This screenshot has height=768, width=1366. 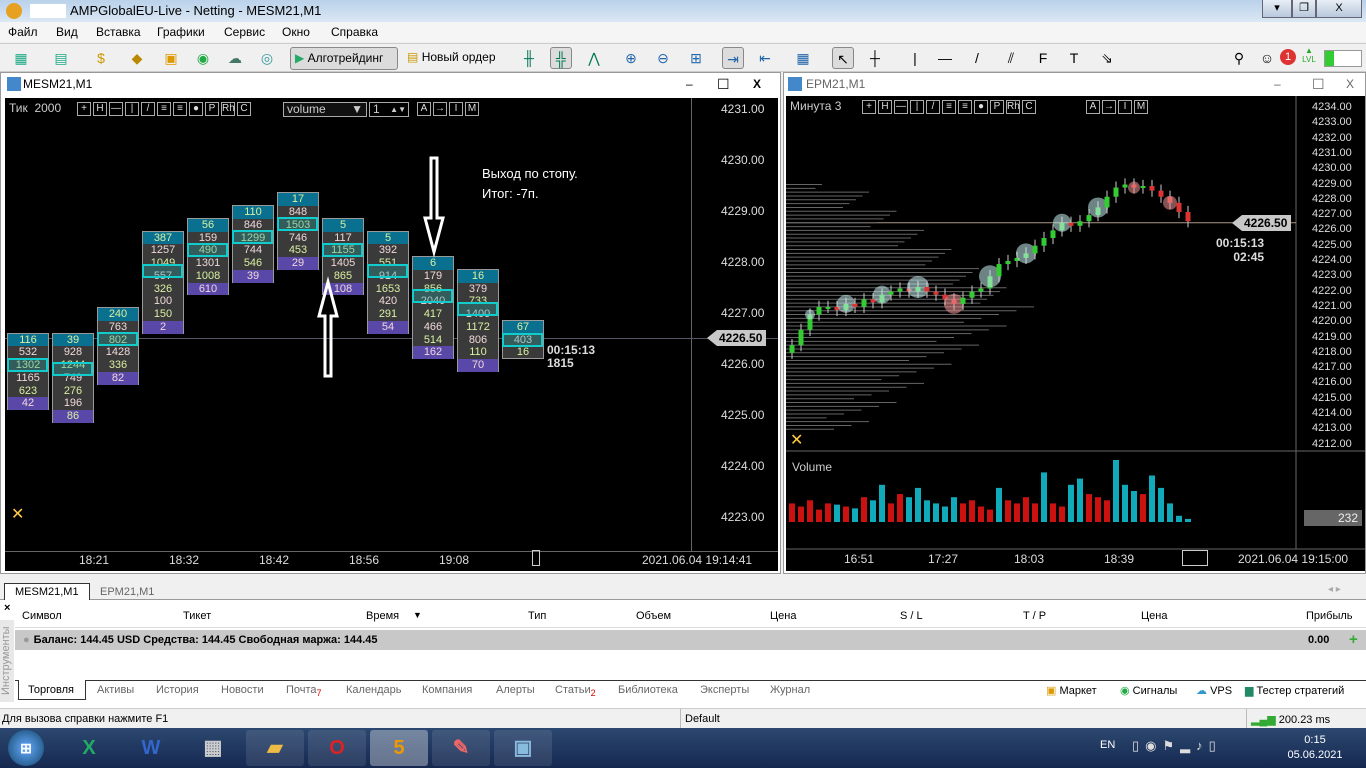 I want to click on scroll-arrows-icon: ◂ ▸, so click(x=1334, y=589).